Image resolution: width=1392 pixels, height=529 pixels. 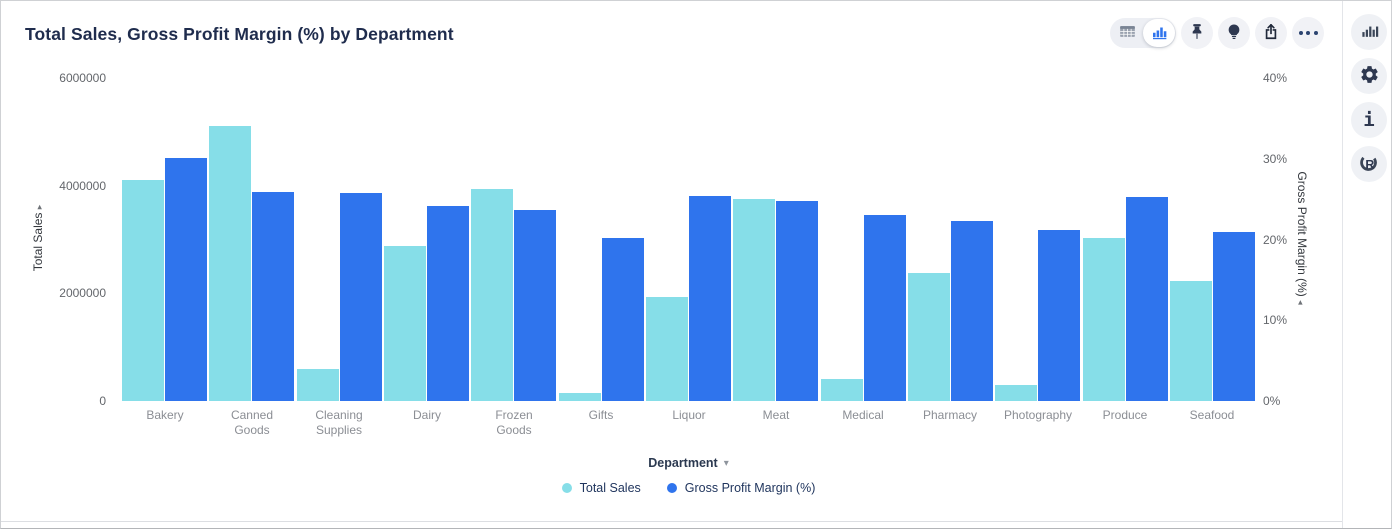 What do you see at coordinates (776, 415) in the screenshot?
I see `x-axis-label-meat: Meat` at bounding box center [776, 415].